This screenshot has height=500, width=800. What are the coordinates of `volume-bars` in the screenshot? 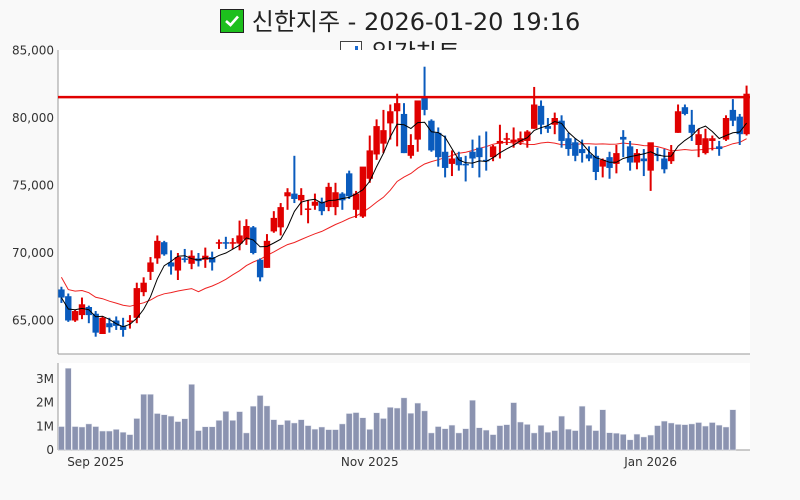 It's located at (397, 409).